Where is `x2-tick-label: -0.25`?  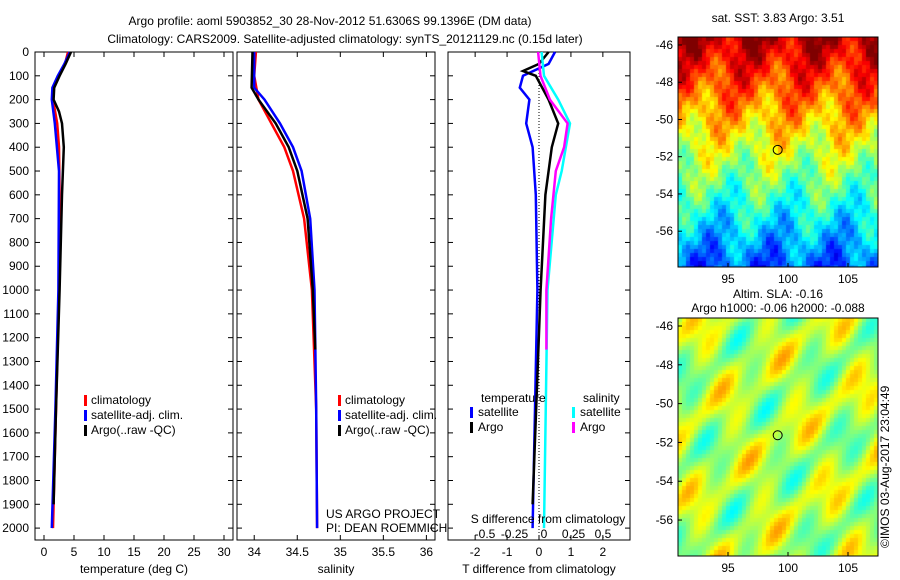
x2-tick-label: -0.25 is located at coordinates (515, 534).